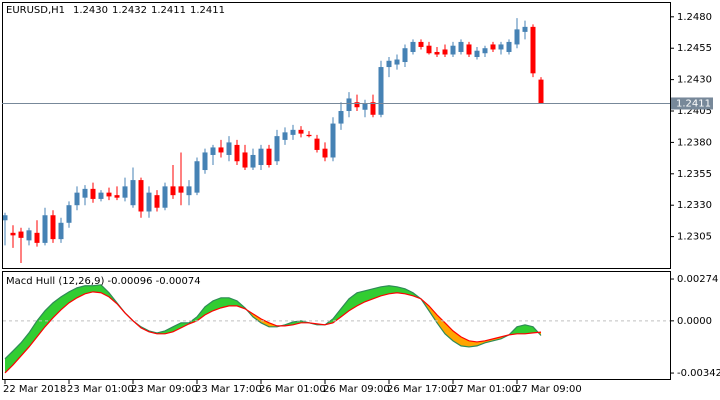 Image resolution: width=720 pixels, height=400 pixels. What do you see at coordinates (420, 389) in the screenshot?
I see `x-tick-label: 26 Mar 17:00` at bounding box center [420, 389].